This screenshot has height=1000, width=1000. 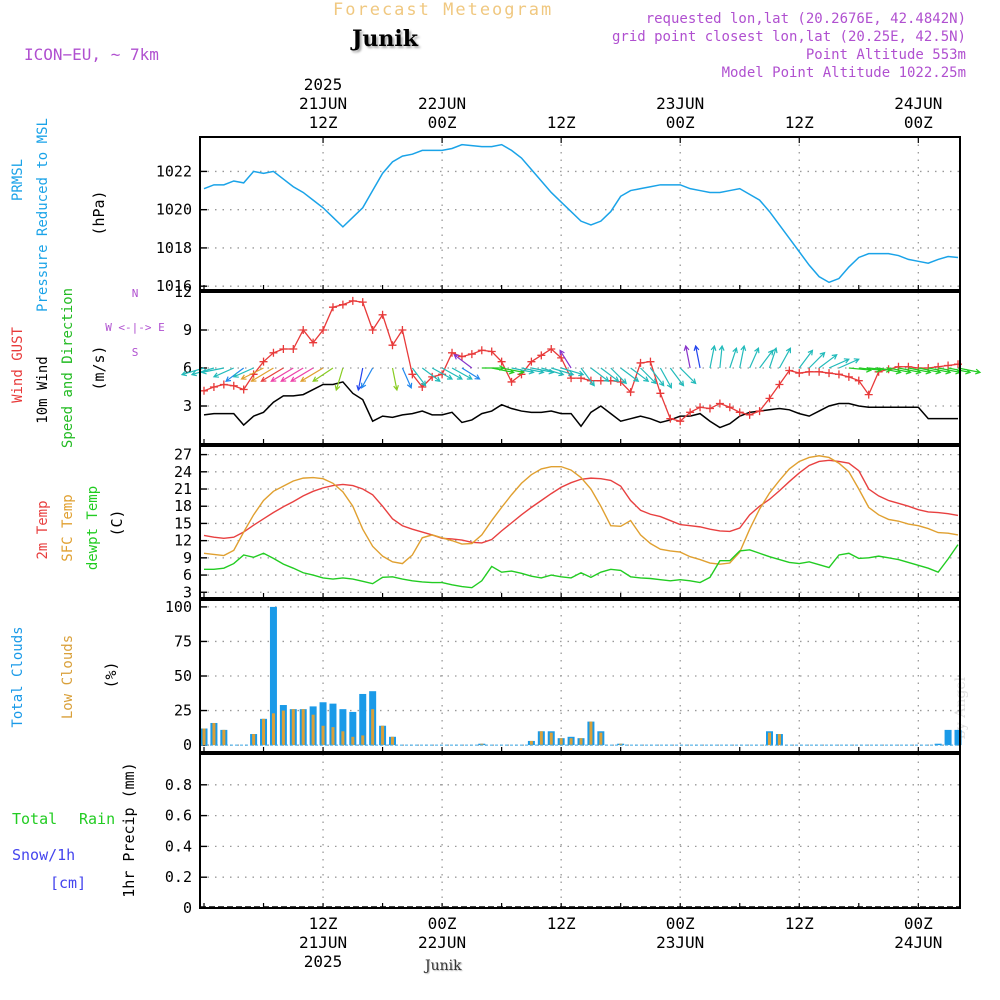 What do you see at coordinates (43, 529) in the screenshot?
I see `temp2m-label-group: 2m Temp` at bounding box center [43, 529].